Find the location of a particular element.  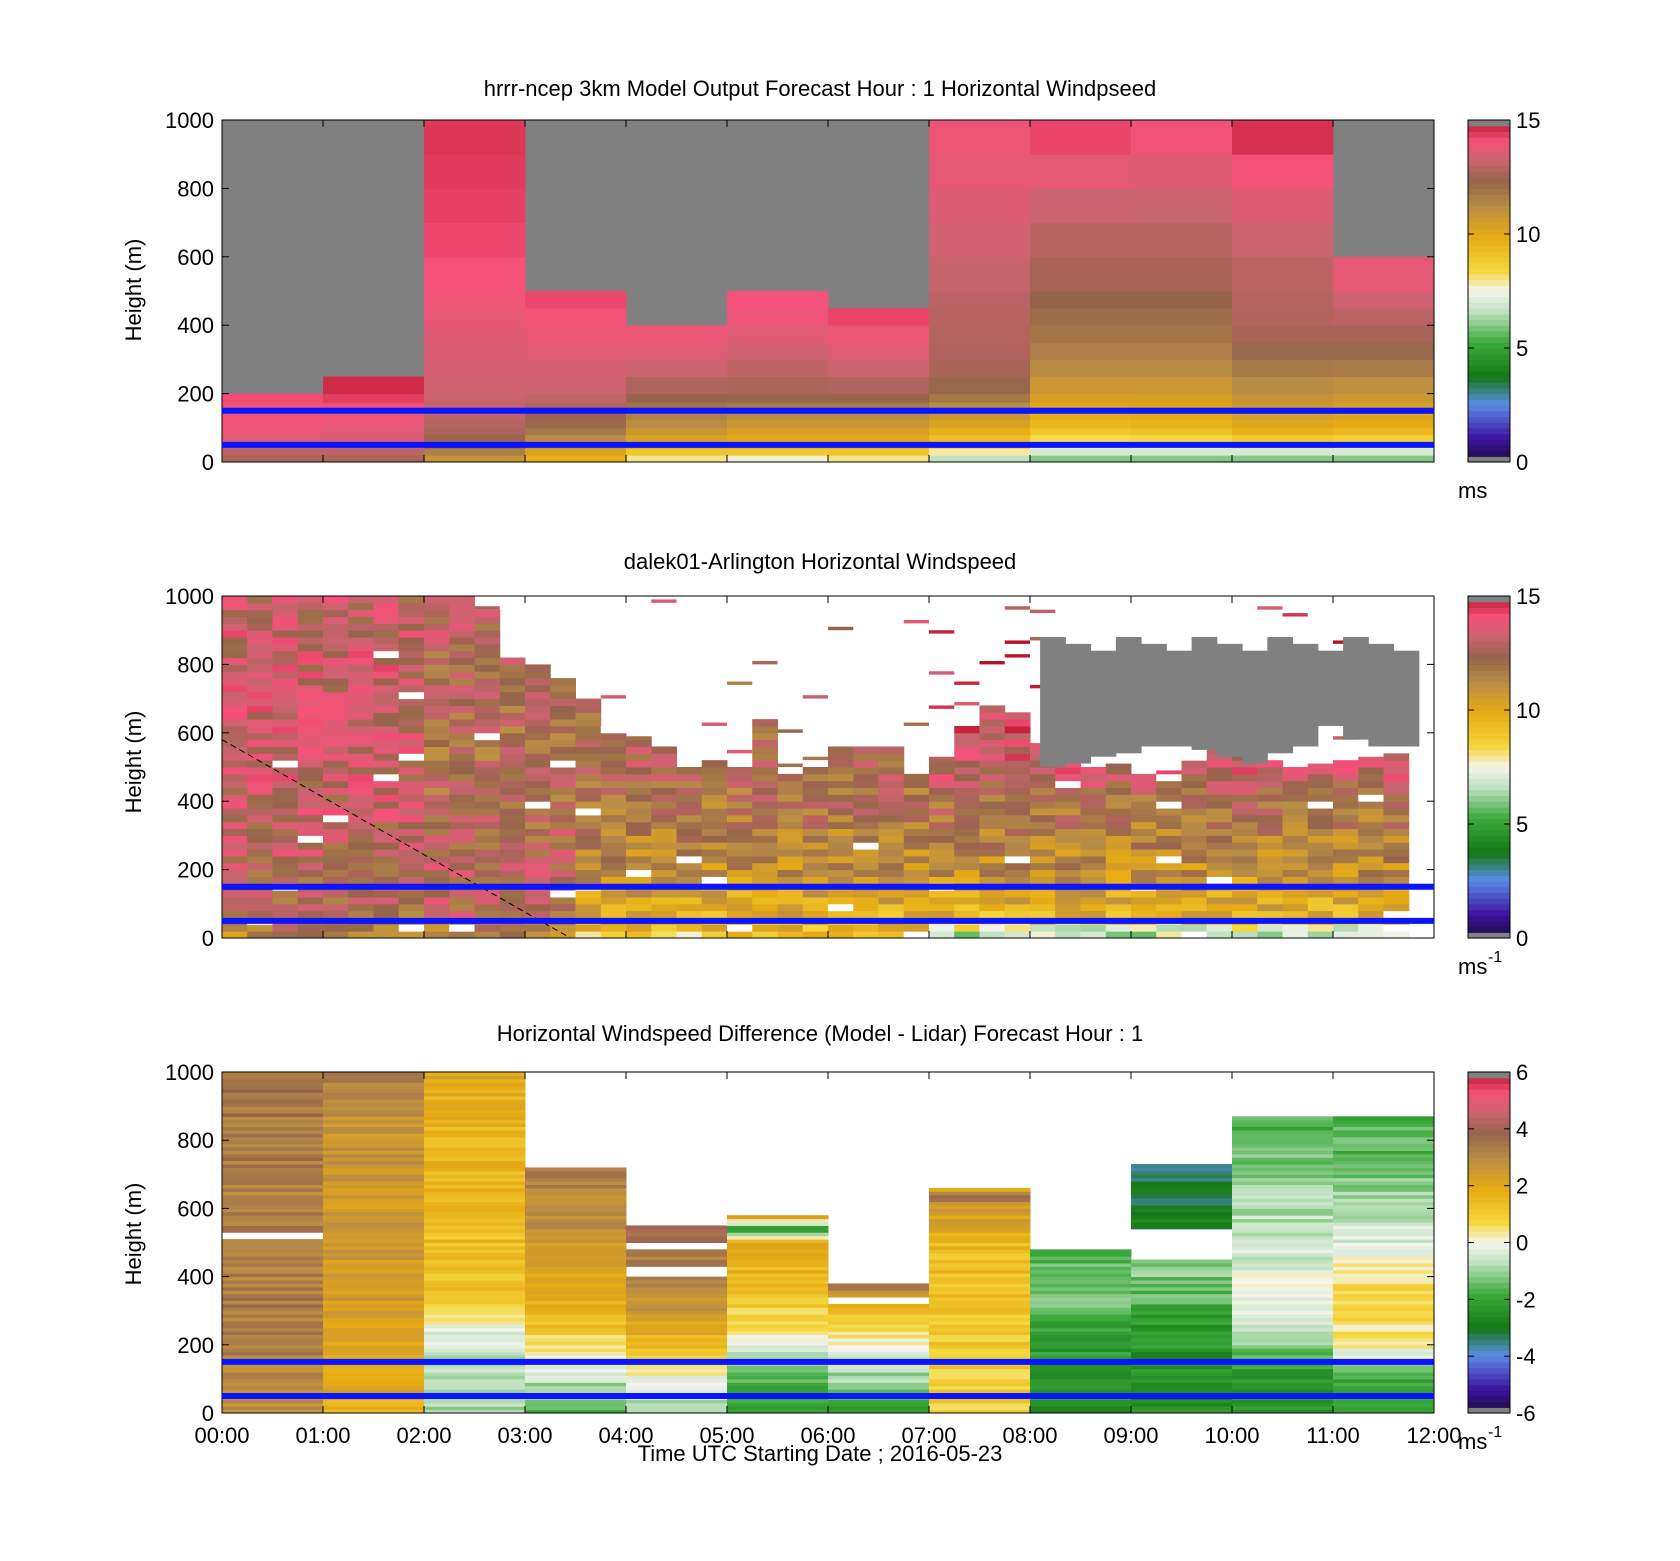

colorbar-unit: ms is located at coordinates (1472, 1441).